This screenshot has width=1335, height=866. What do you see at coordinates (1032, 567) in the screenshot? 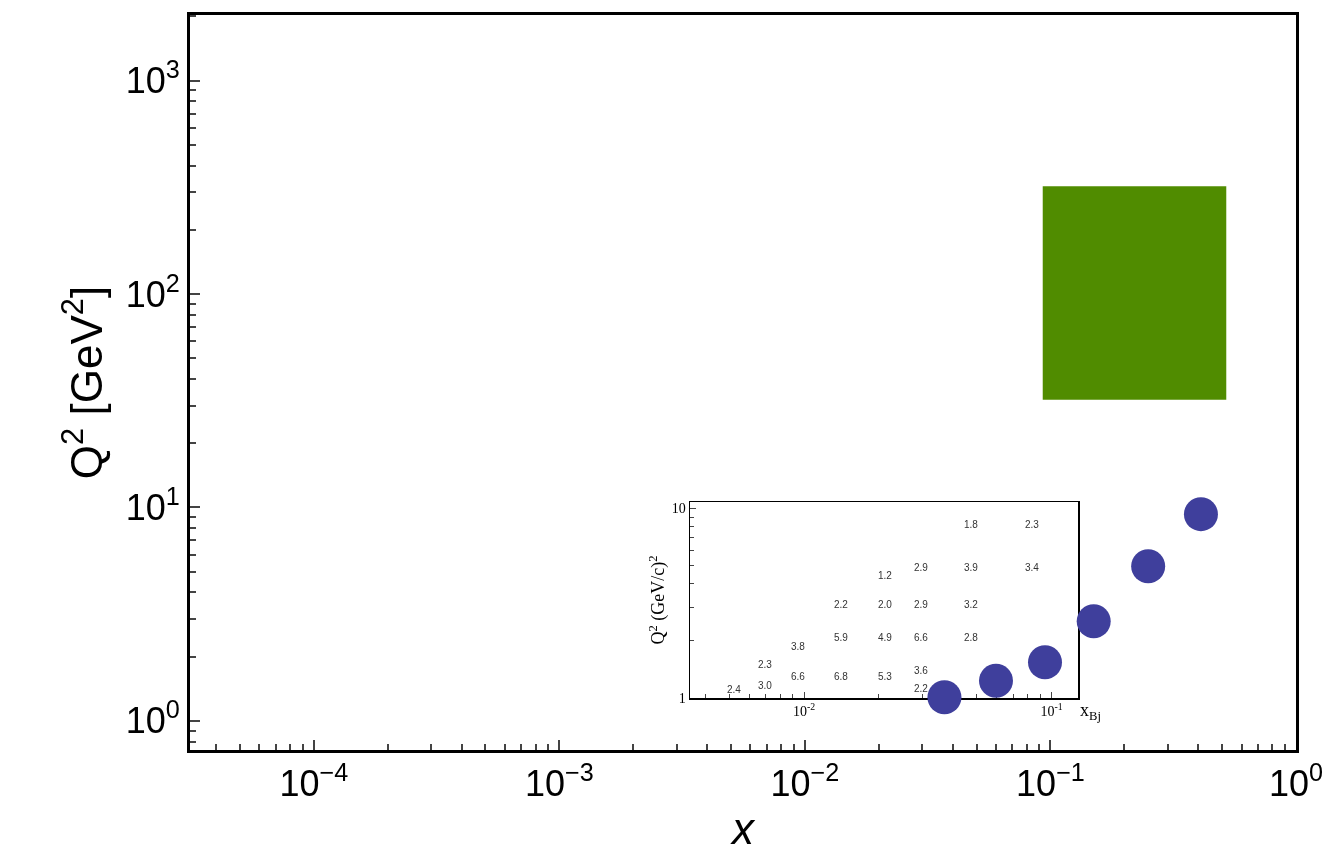
I see `annotation: 3.4` at bounding box center [1032, 567].